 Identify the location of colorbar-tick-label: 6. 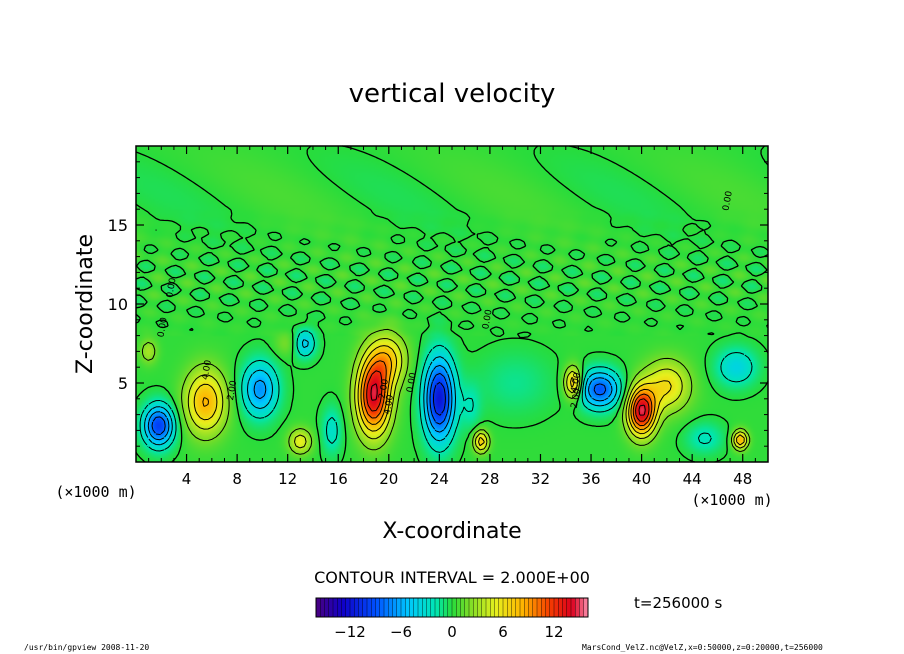
(503, 632).